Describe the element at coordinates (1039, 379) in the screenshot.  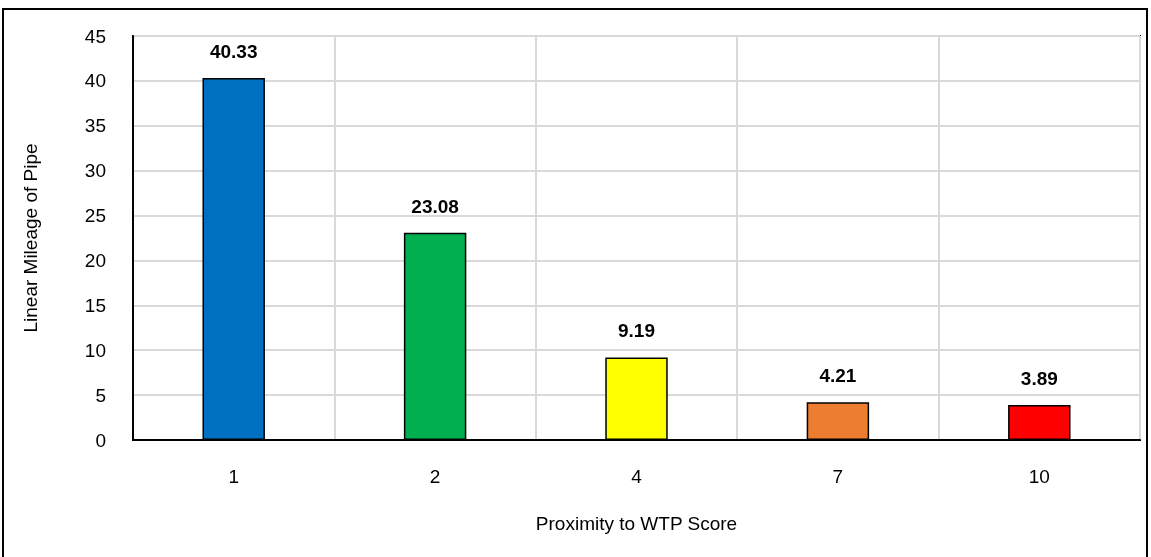
I see `data-label: 3.89` at that location.